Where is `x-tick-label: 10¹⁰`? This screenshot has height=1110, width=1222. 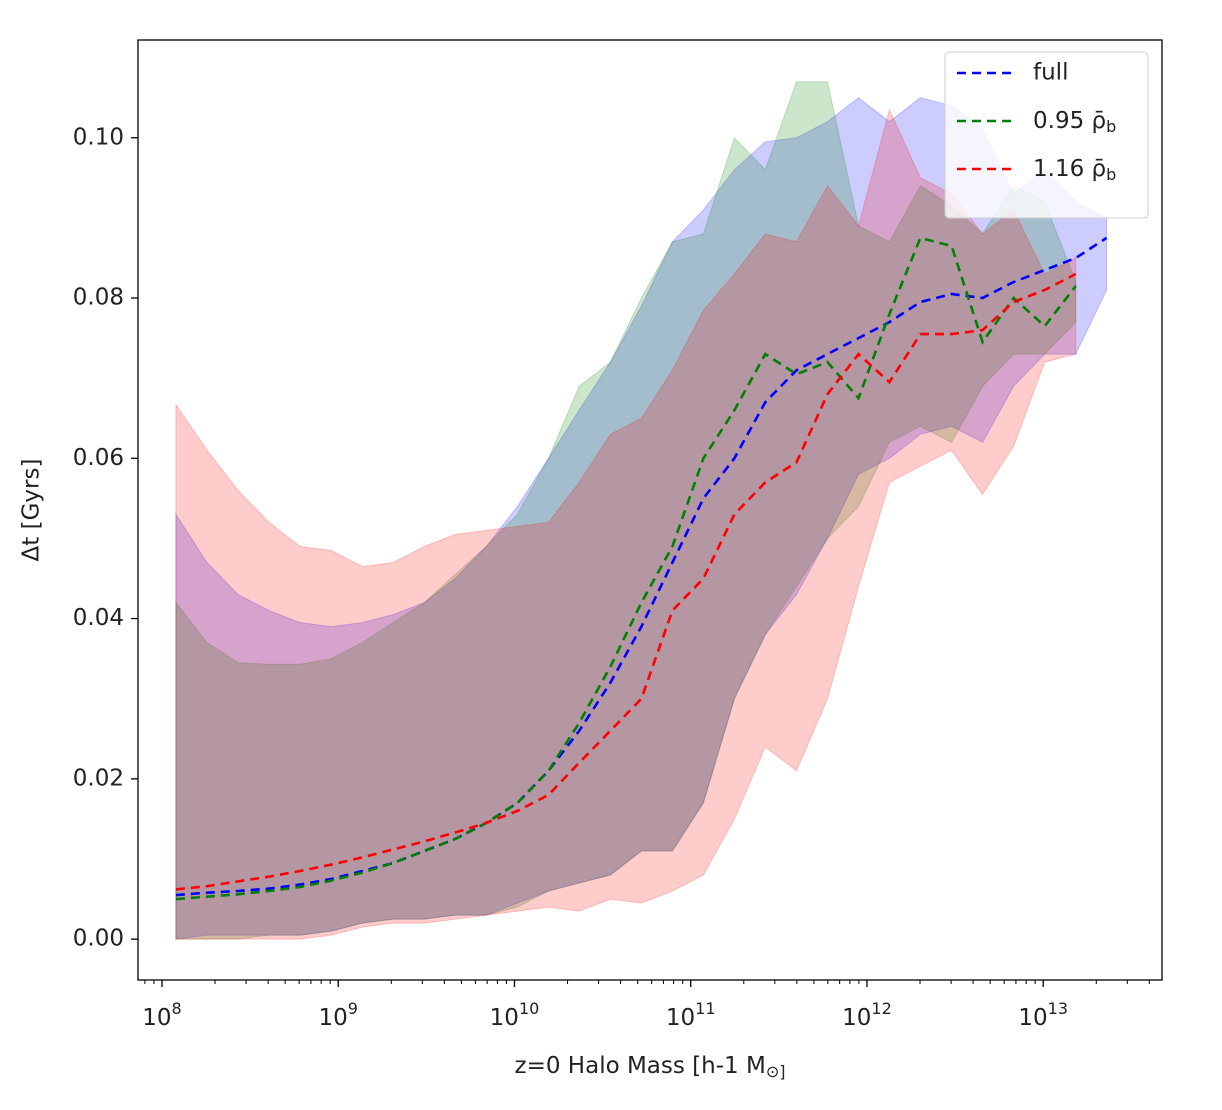 x-tick-label: 10¹⁰ is located at coordinates (515, 1015).